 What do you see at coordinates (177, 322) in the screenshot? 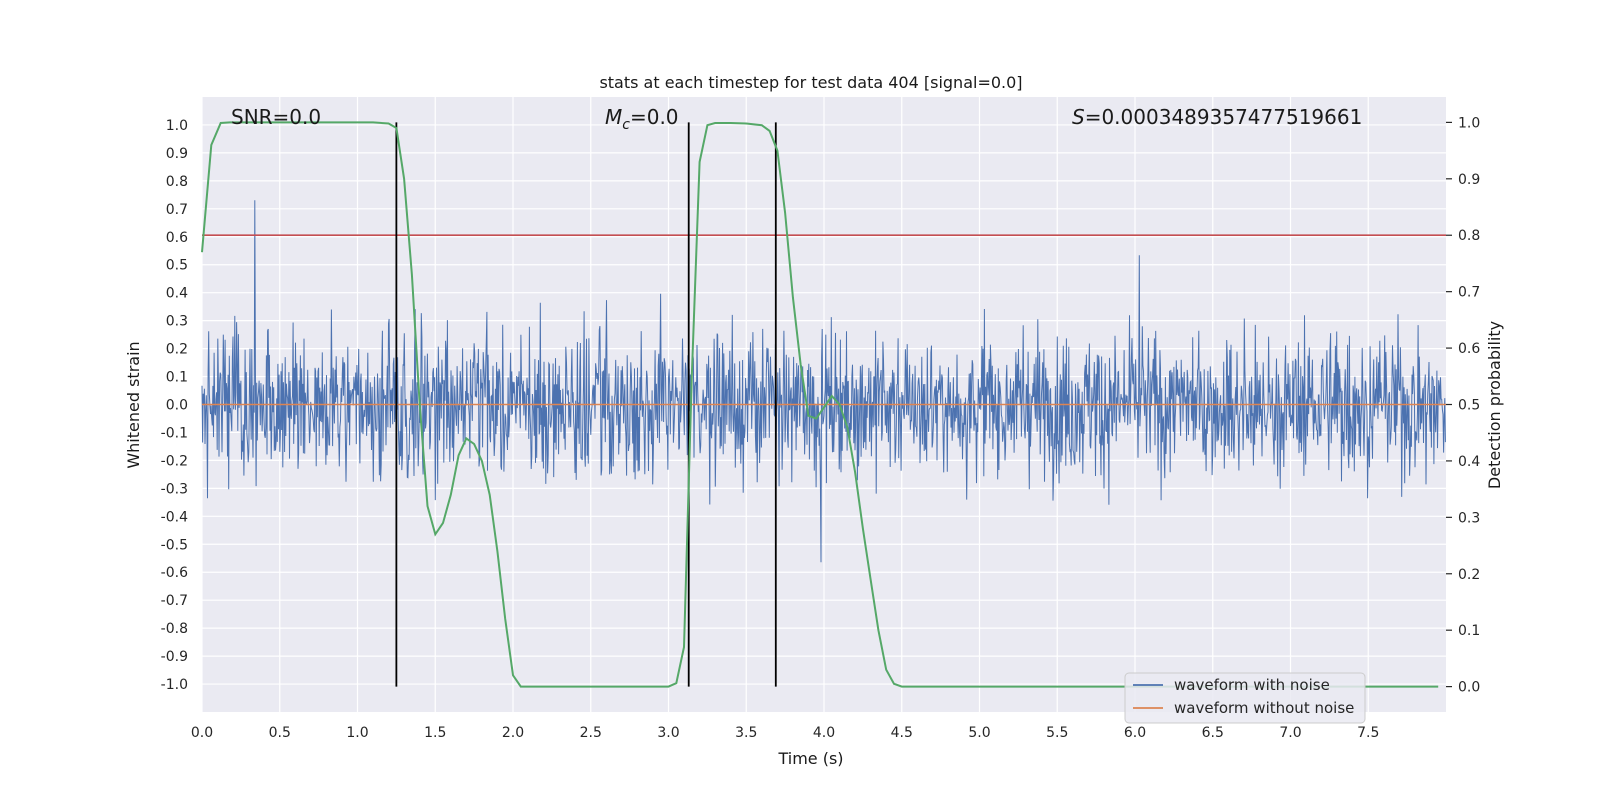
I see `y-tick-label: 0.3` at bounding box center [177, 322].